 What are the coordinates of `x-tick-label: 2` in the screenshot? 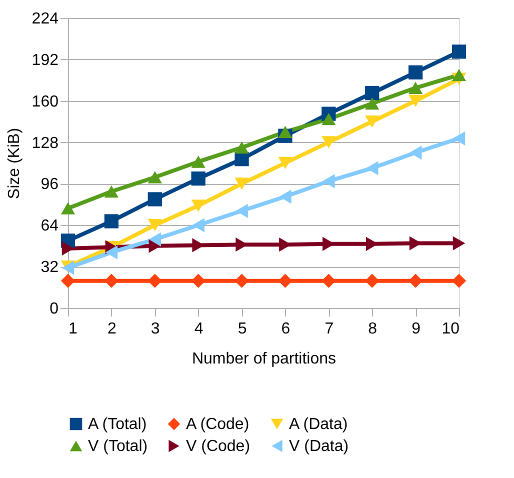 It's located at (111, 329).